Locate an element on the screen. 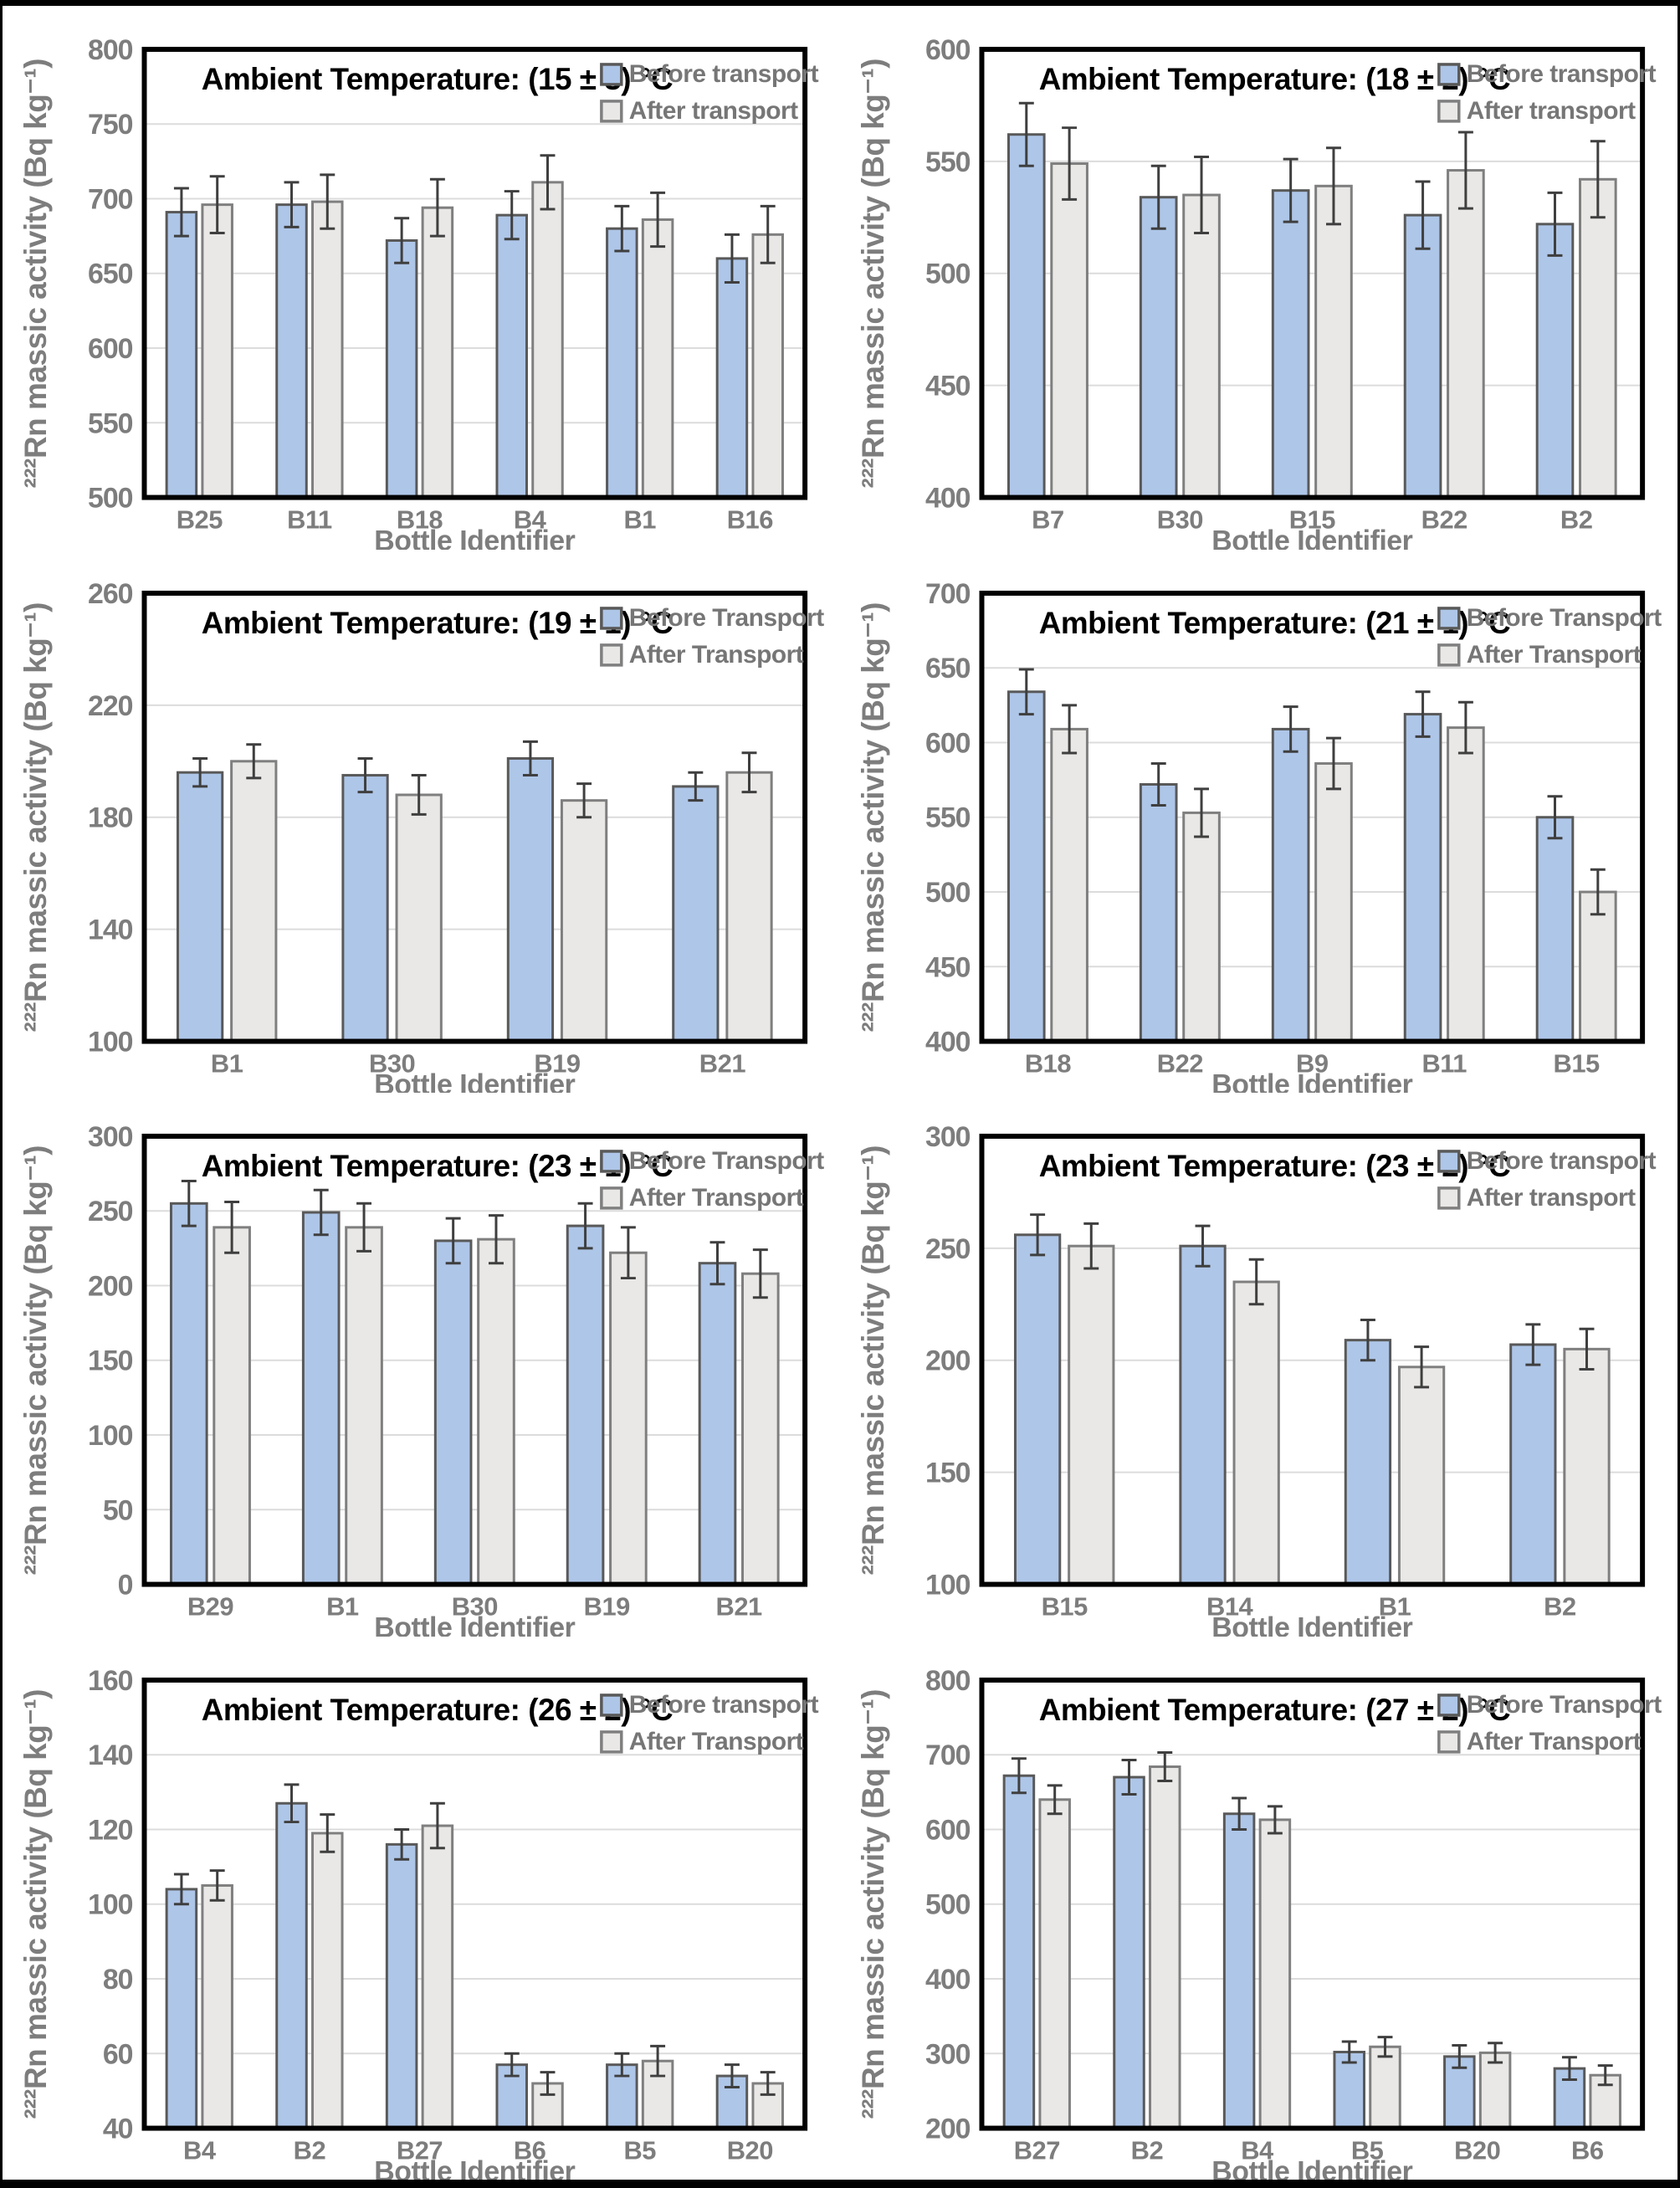 The image size is (1680, 2188). x-tick-label: B18 is located at coordinates (420, 519).